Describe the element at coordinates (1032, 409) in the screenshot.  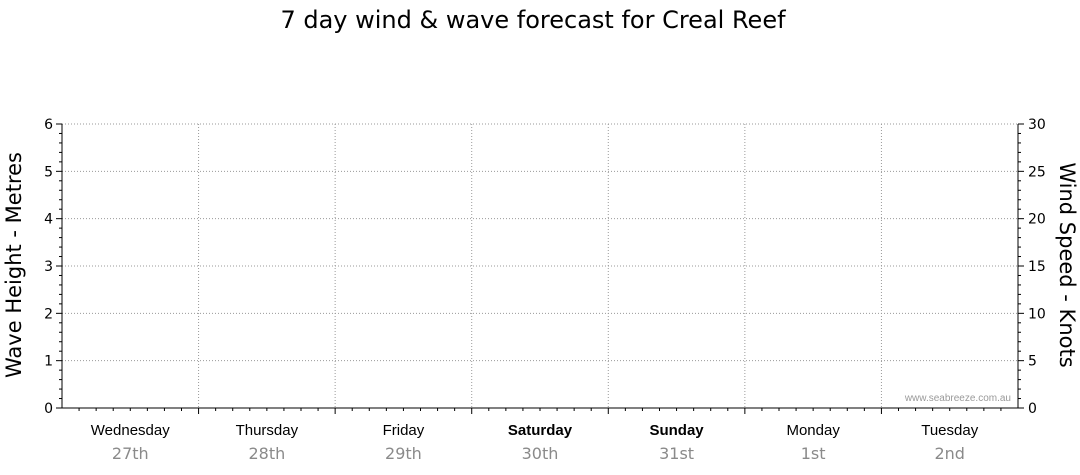
I see `right-tick-label: 0` at that location.